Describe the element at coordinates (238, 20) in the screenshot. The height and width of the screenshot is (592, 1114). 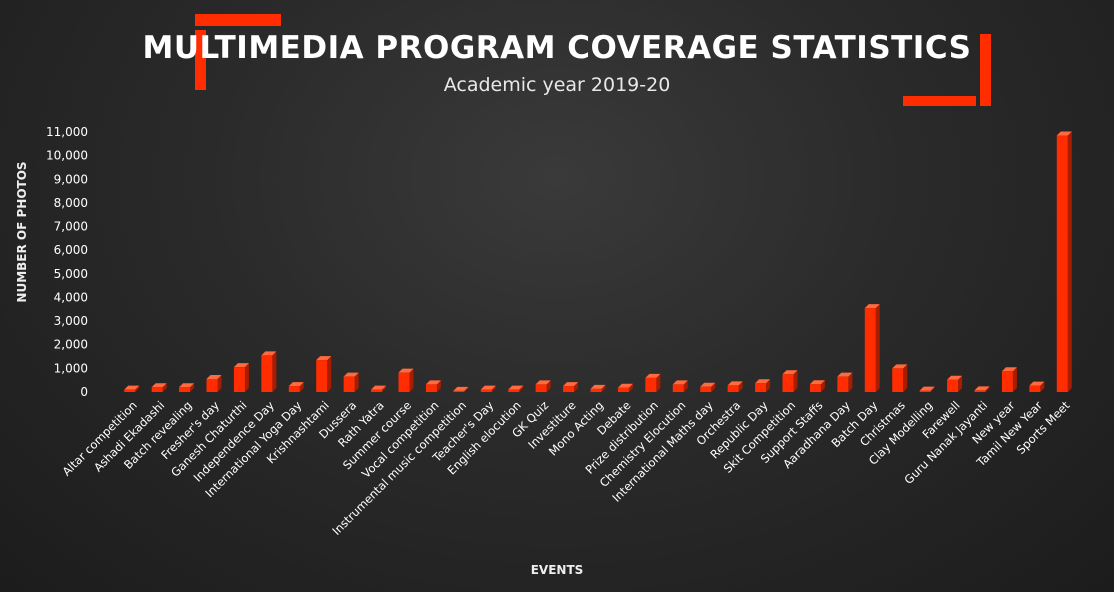
I see `title-frame-top-bar` at that location.